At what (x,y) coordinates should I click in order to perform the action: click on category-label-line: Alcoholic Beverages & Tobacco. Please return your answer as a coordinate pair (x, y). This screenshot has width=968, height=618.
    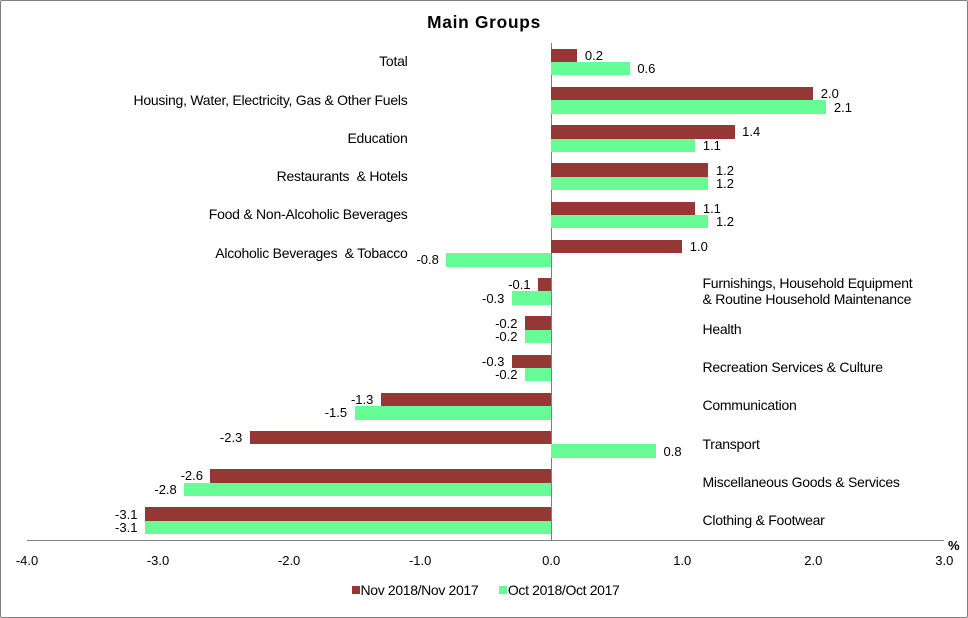
    Looking at the image, I should click on (311, 252).